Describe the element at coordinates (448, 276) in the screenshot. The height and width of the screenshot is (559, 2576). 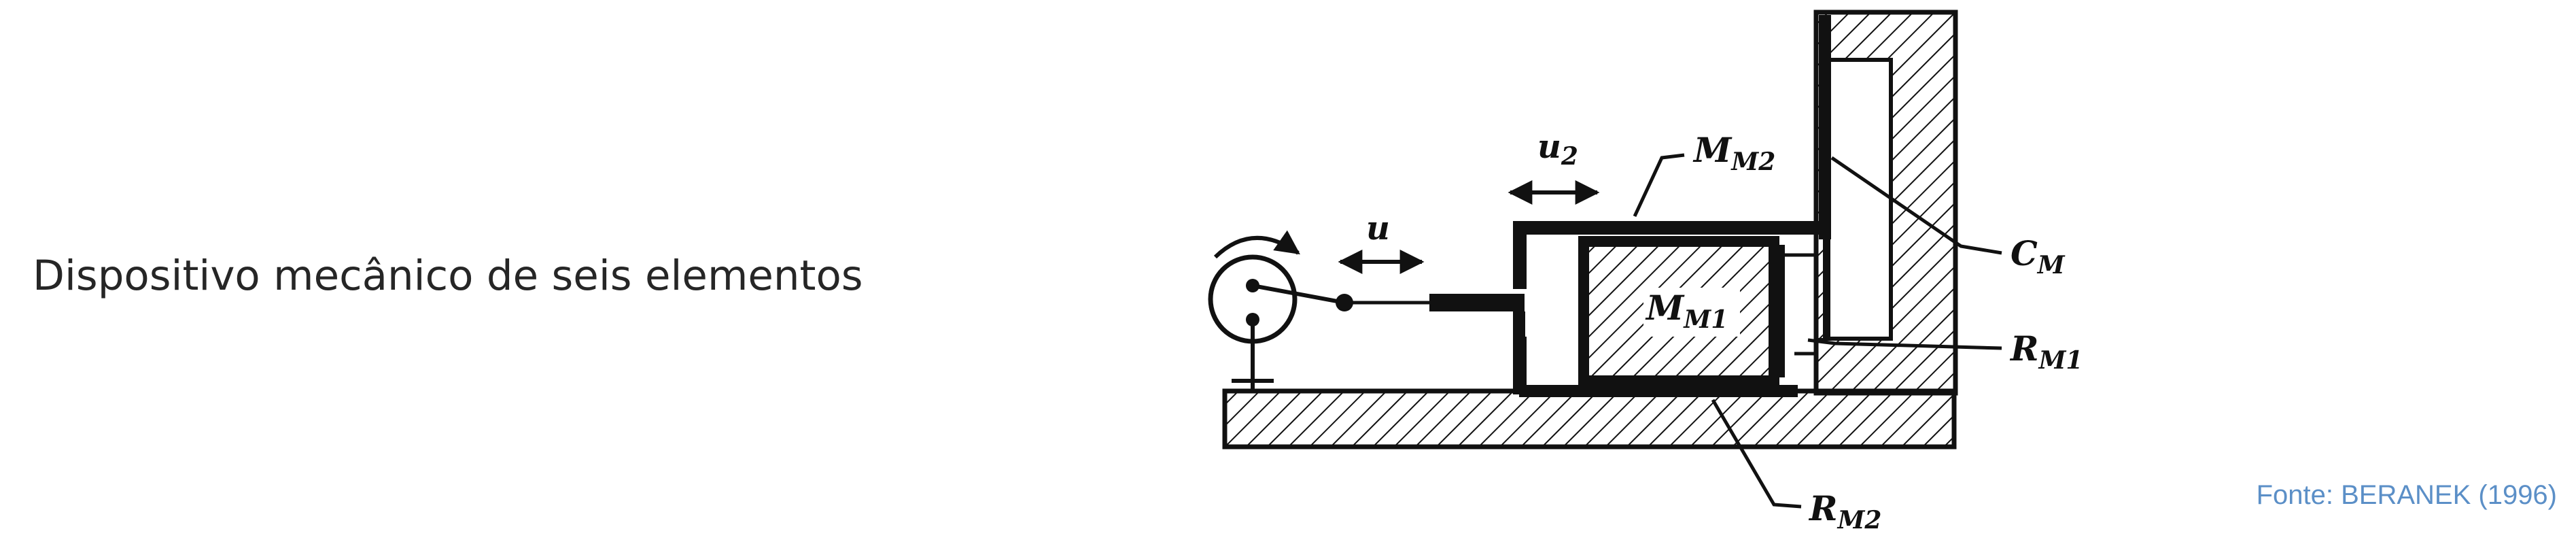
I see `slide-caption: Dispositivo mecânico de seis elementos` at that location.